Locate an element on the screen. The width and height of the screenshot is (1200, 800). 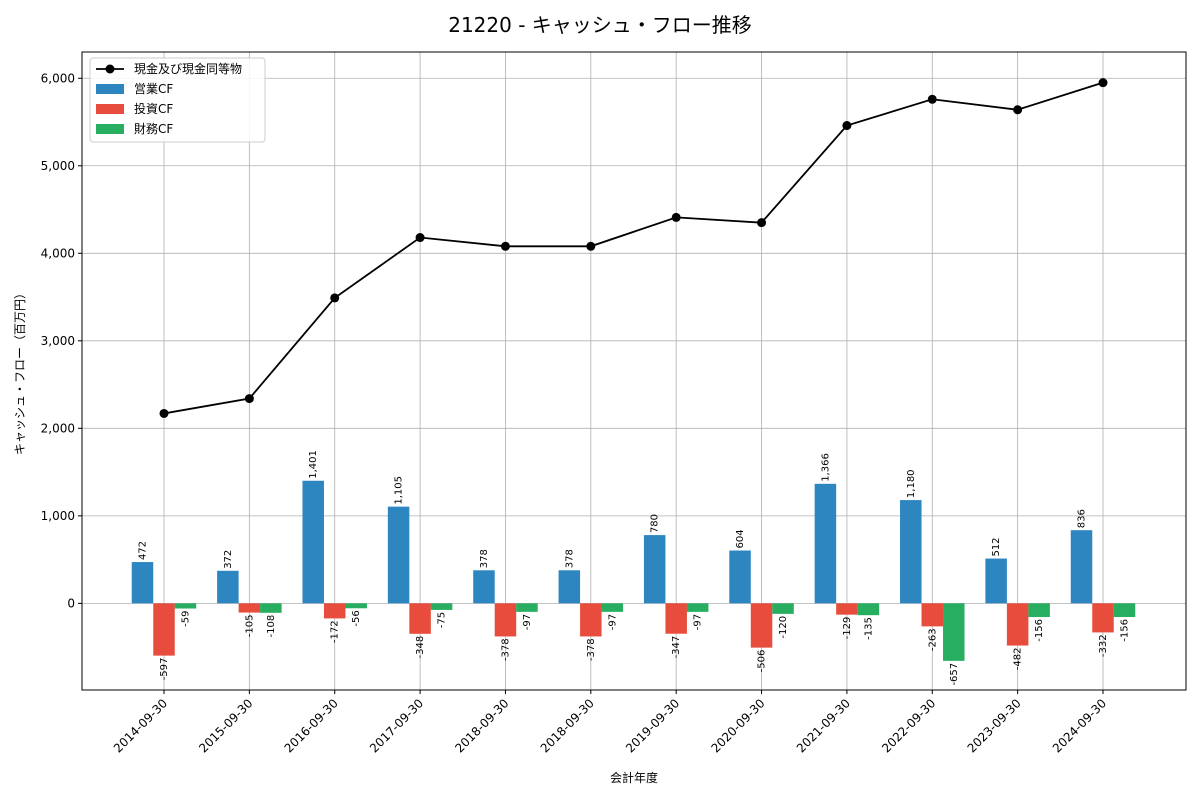
chart-title: 21220 - キャッシュ・フロー推移 is located at coordinates (600, 25).